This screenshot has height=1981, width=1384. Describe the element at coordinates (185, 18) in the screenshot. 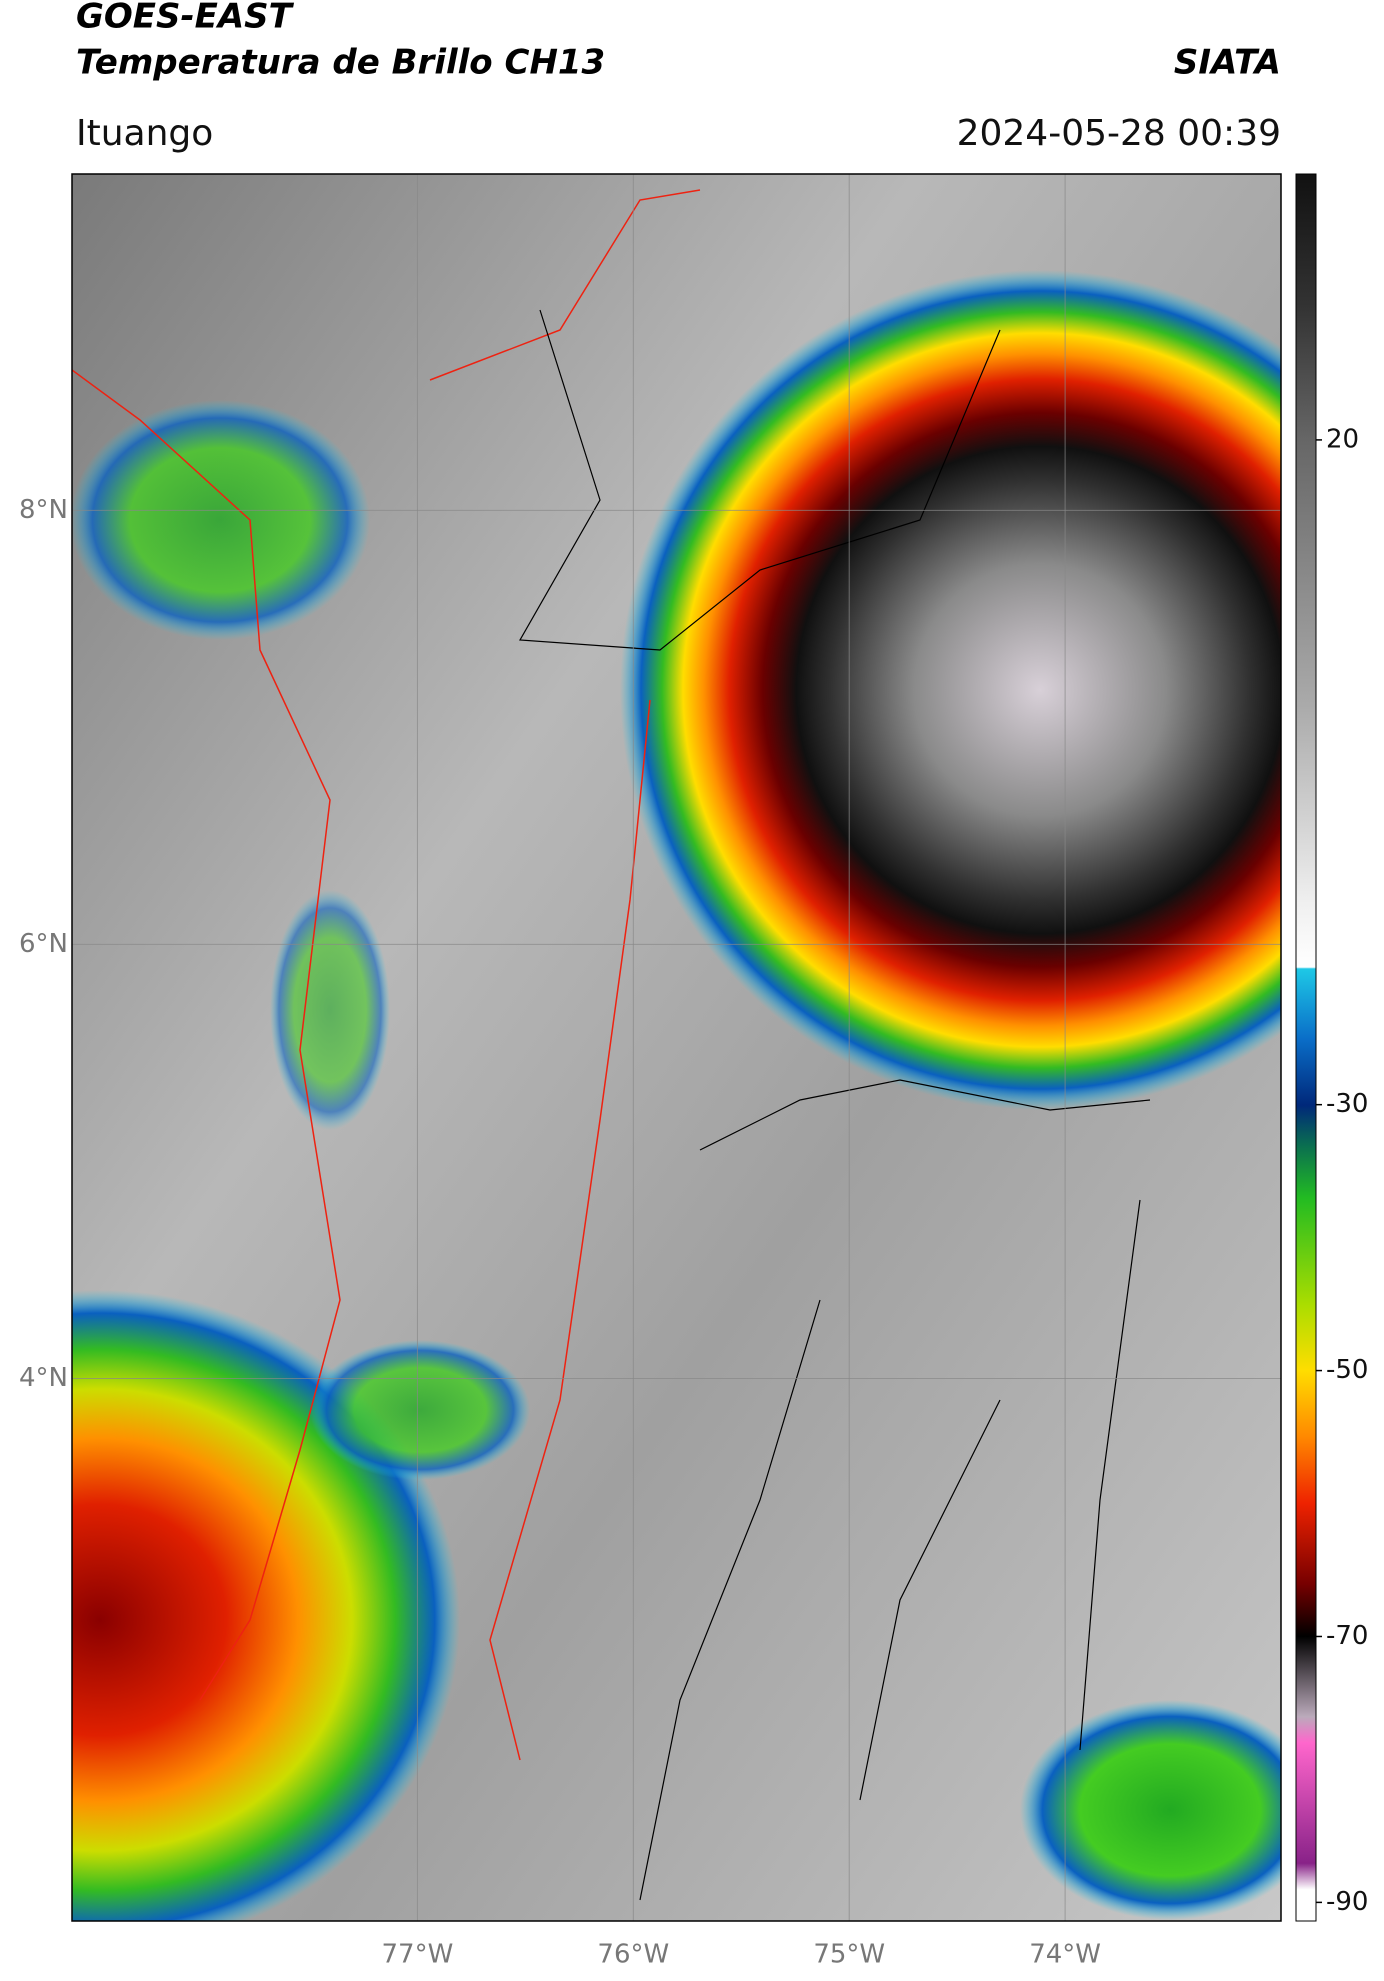

I see `satellite: GOES-EAST` at that location.